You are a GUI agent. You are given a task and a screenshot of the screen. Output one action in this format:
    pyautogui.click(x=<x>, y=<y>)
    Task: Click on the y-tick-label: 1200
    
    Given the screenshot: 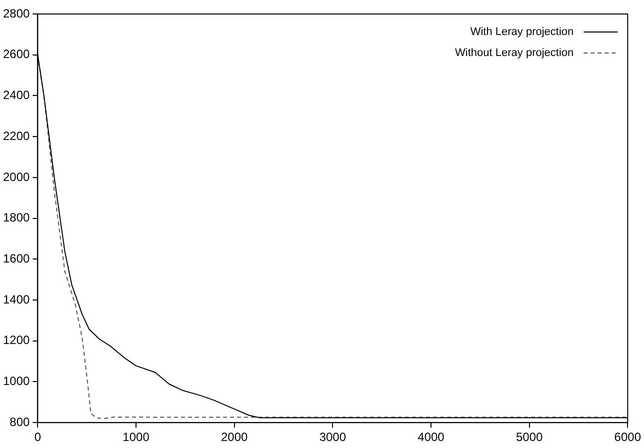 What is the action you would take?
    pyautogui.click(x=16, y=340)
    